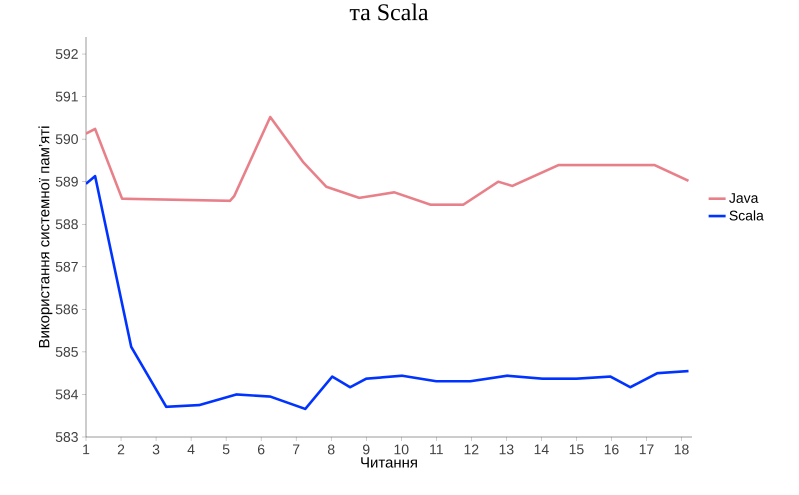 Image resolution: width=799 pixels, height=495 pixels. I want to click on y-tick-label: 585, so click(67, 351).